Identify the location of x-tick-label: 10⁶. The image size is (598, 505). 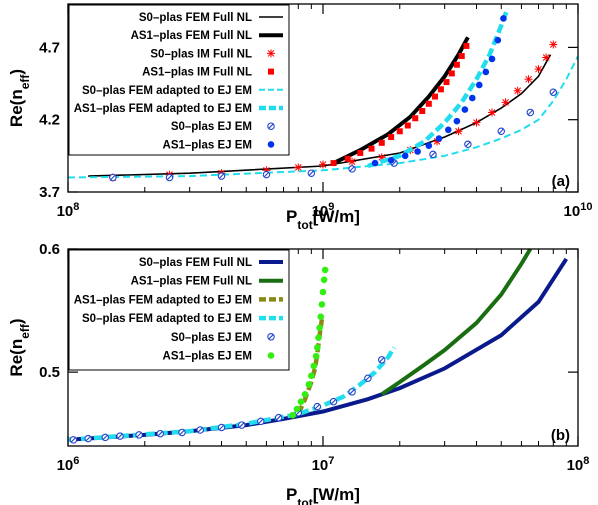
(68, 464).